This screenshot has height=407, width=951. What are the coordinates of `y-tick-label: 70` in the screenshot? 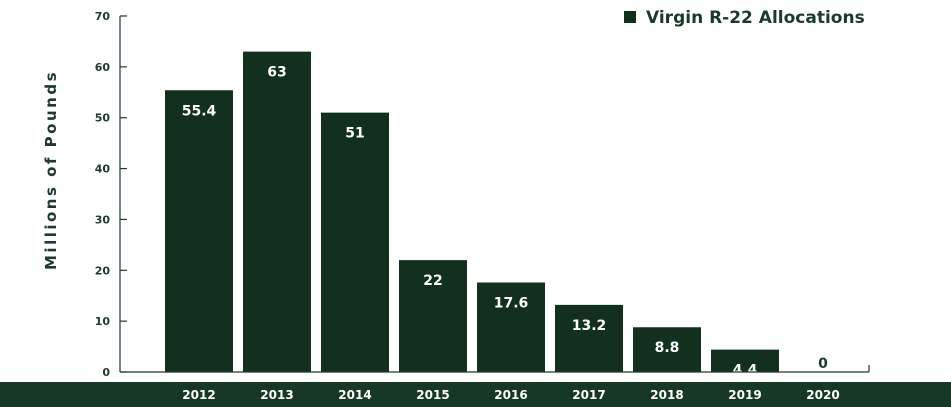 It's located at (103, 16).